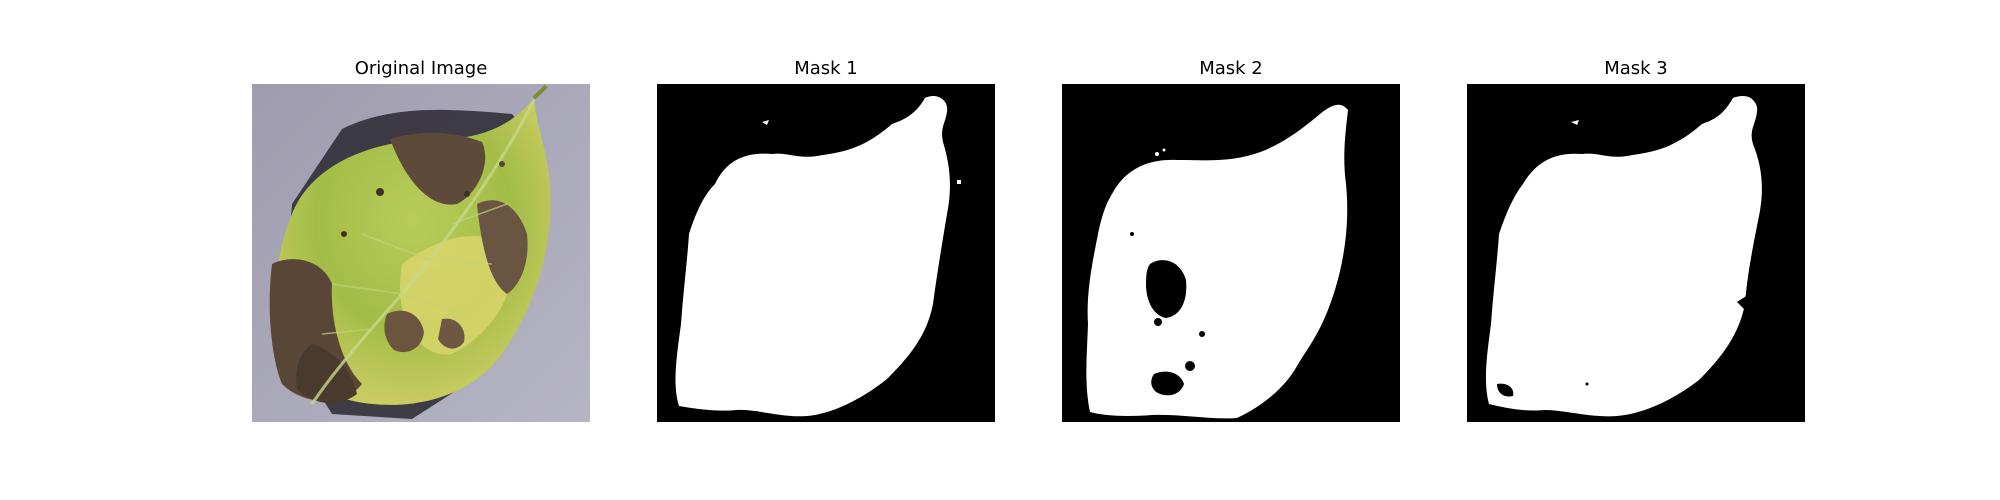  I want to click on mask-3-panel, so click(1636, 253).